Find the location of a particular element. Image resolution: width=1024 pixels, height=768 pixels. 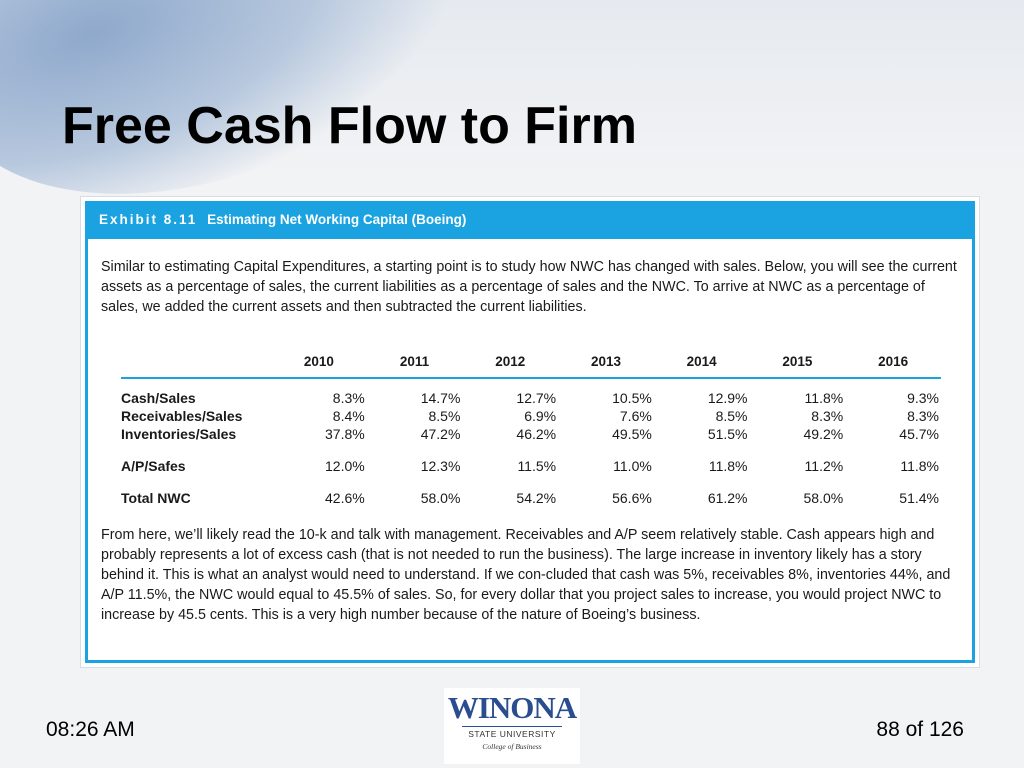

year-header: 2016 is located at coordinates (893, 365).